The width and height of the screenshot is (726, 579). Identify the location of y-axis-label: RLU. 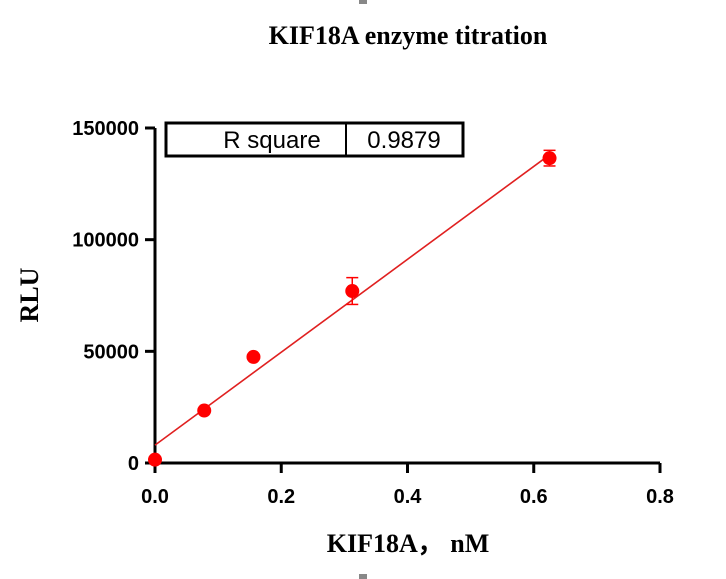
(29, 294).